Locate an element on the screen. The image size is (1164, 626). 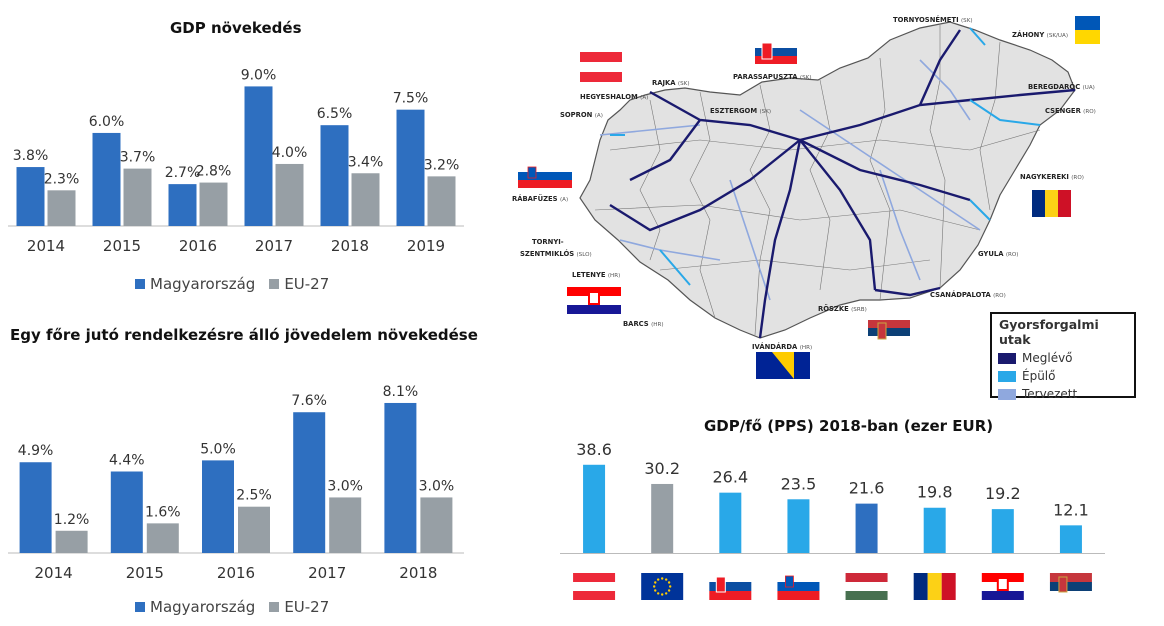
value-label-romania-flag: 19.8 is located at coordinates (935, 492).